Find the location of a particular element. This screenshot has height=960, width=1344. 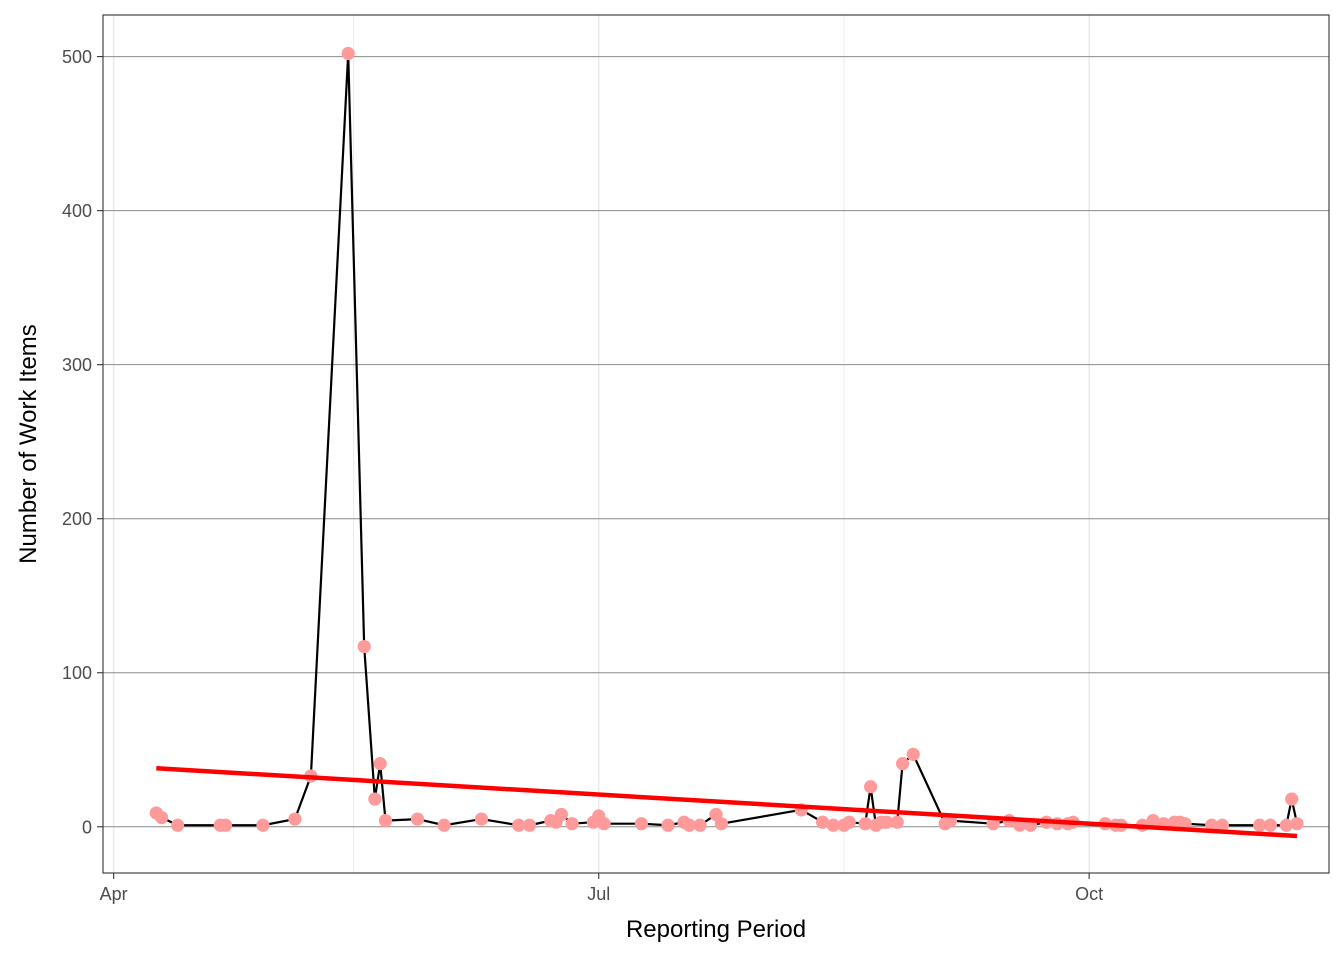

x-axis-title: Reporting Period is located at coordinates (716, 929).